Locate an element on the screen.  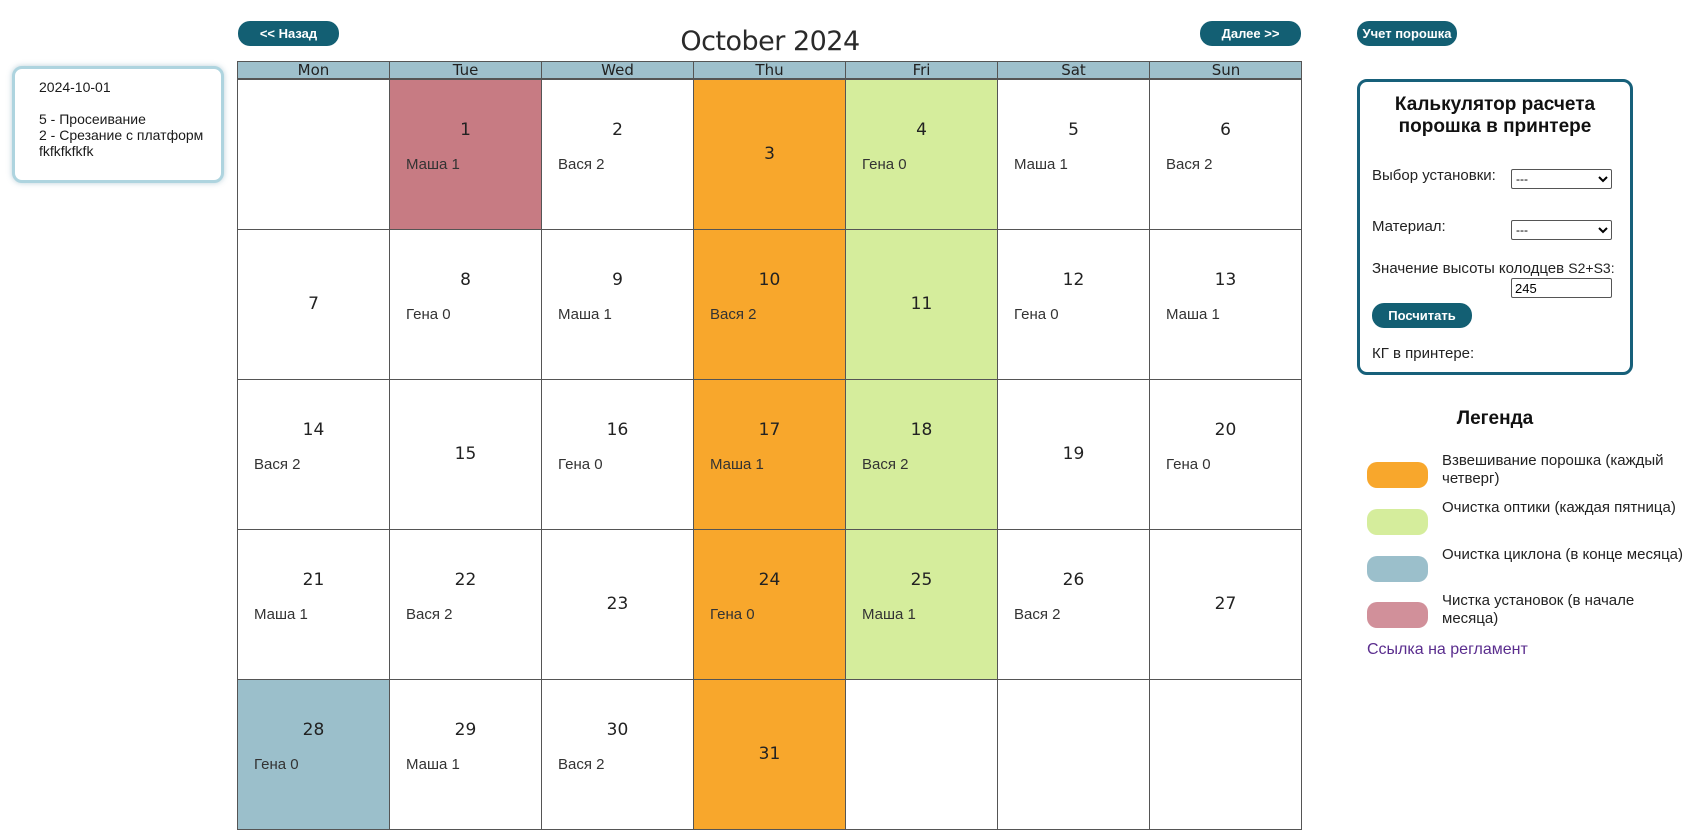
calendar-day-cell: 21 Маша 1 is located at coordinates (314, 604).